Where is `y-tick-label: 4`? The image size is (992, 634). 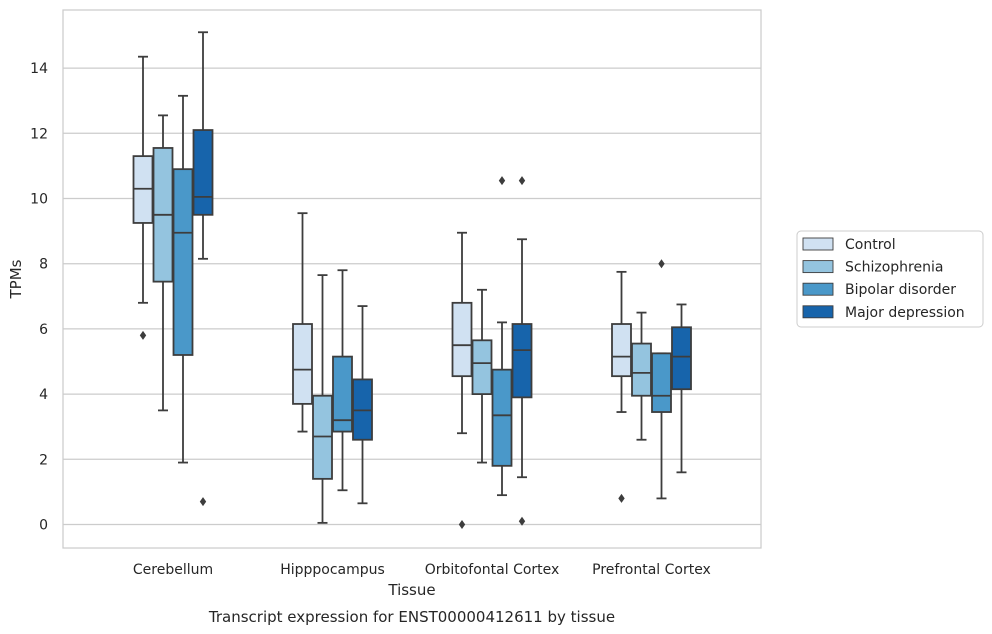 y-tick-label: 4 is located at coordinates (43, 395).